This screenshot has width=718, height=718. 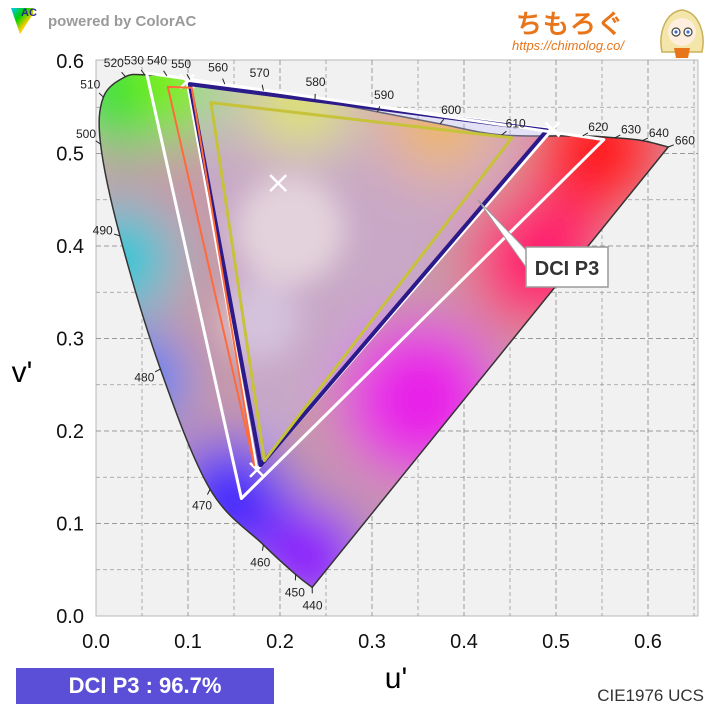 What do you see at coordinates (280, 642) in the screenshot?
I see `x-tick-label: 0.2` at bounding box center [280, 642].